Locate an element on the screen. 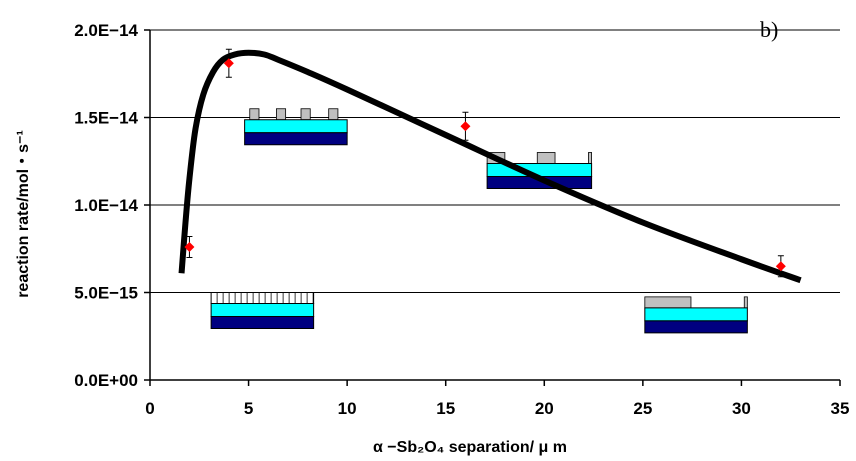  inset-16um-array is located at coordinates (539, 170).